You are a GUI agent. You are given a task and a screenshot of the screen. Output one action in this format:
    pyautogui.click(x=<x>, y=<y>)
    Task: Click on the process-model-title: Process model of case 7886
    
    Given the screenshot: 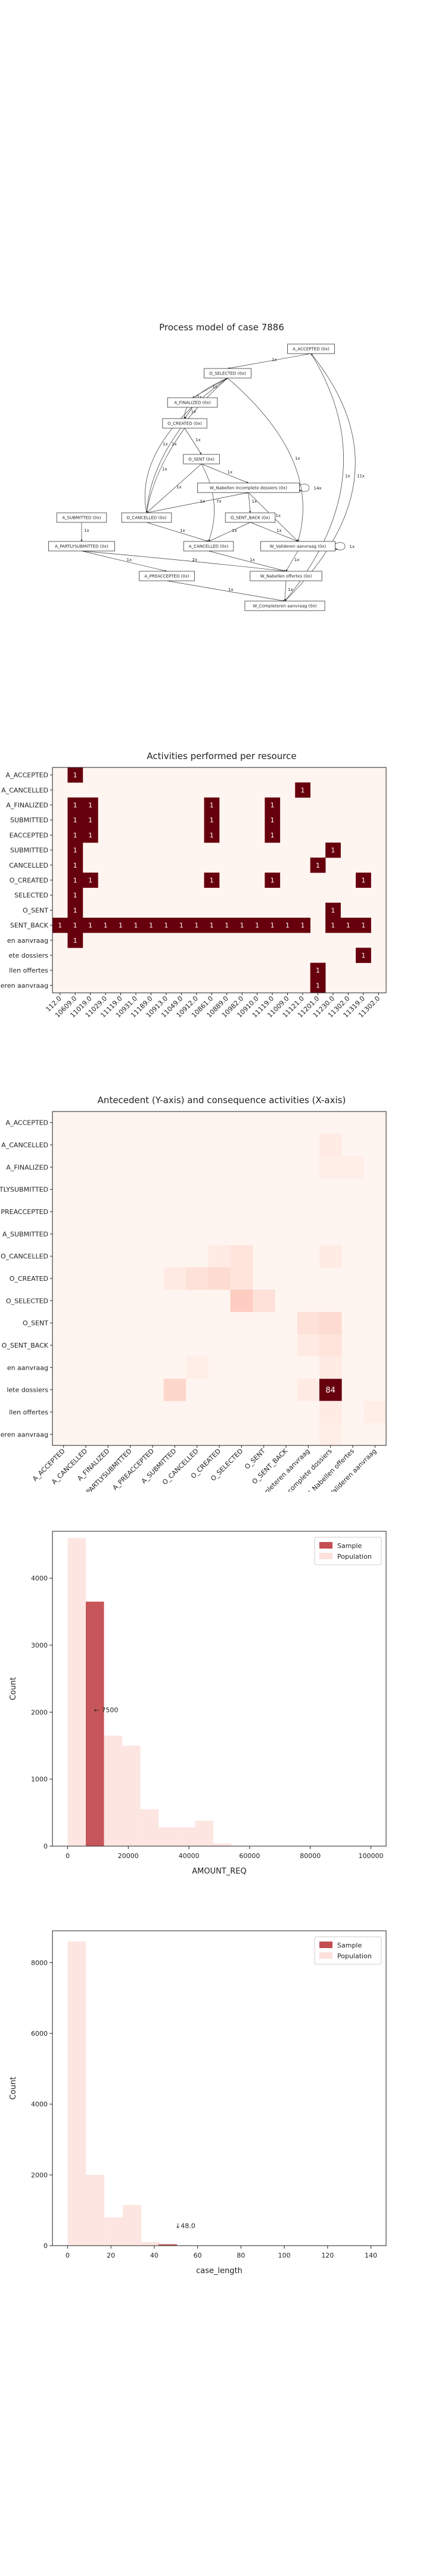 What is the action you would take?
    pyautogui.click(x=221, y=327)
    